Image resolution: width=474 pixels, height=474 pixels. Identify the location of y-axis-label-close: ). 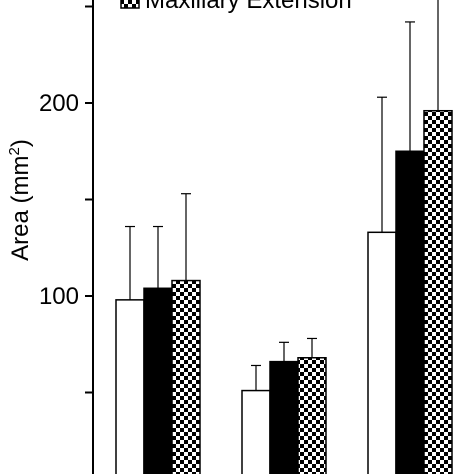
(20, 143).